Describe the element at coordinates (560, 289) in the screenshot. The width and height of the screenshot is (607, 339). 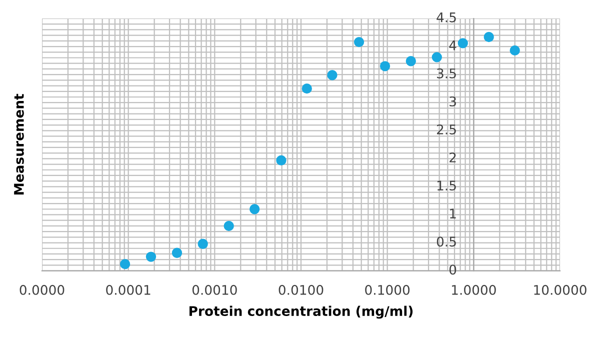
I see `x-tick-label: 10.0000` at that location.